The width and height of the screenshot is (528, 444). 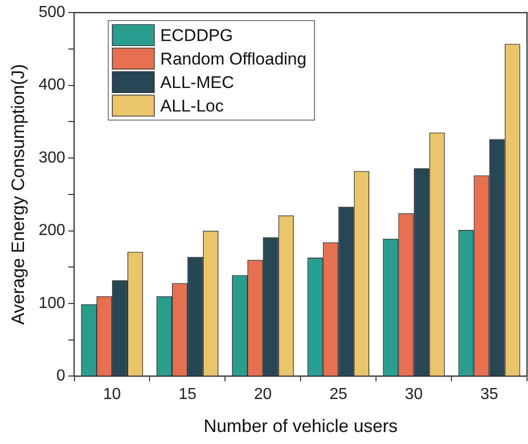 What do you see at coordinates (192, 106) in the screenshot?
I see `legend-label: ALL-Loc` at bounding box center [192, 106].